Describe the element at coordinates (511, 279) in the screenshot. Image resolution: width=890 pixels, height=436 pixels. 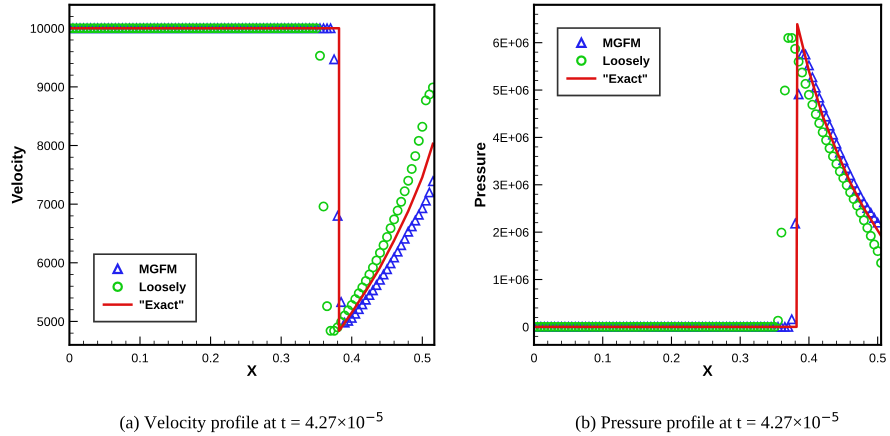
I see `y-tick-label: 1E+06` at that location.